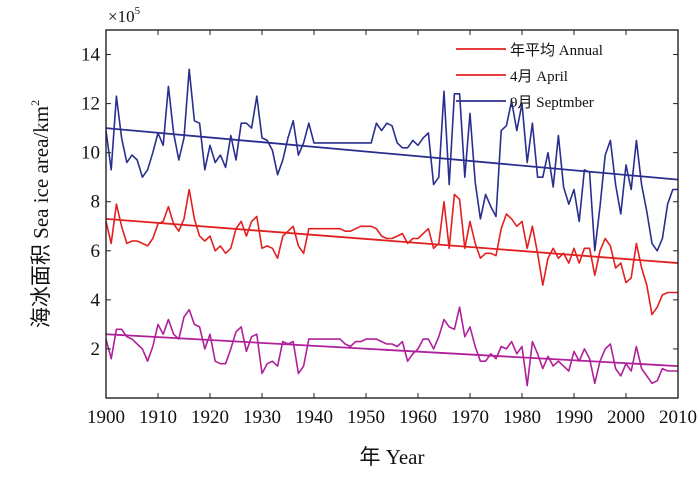  I want to click on x-tick-label: 1970, so click(470, 417).